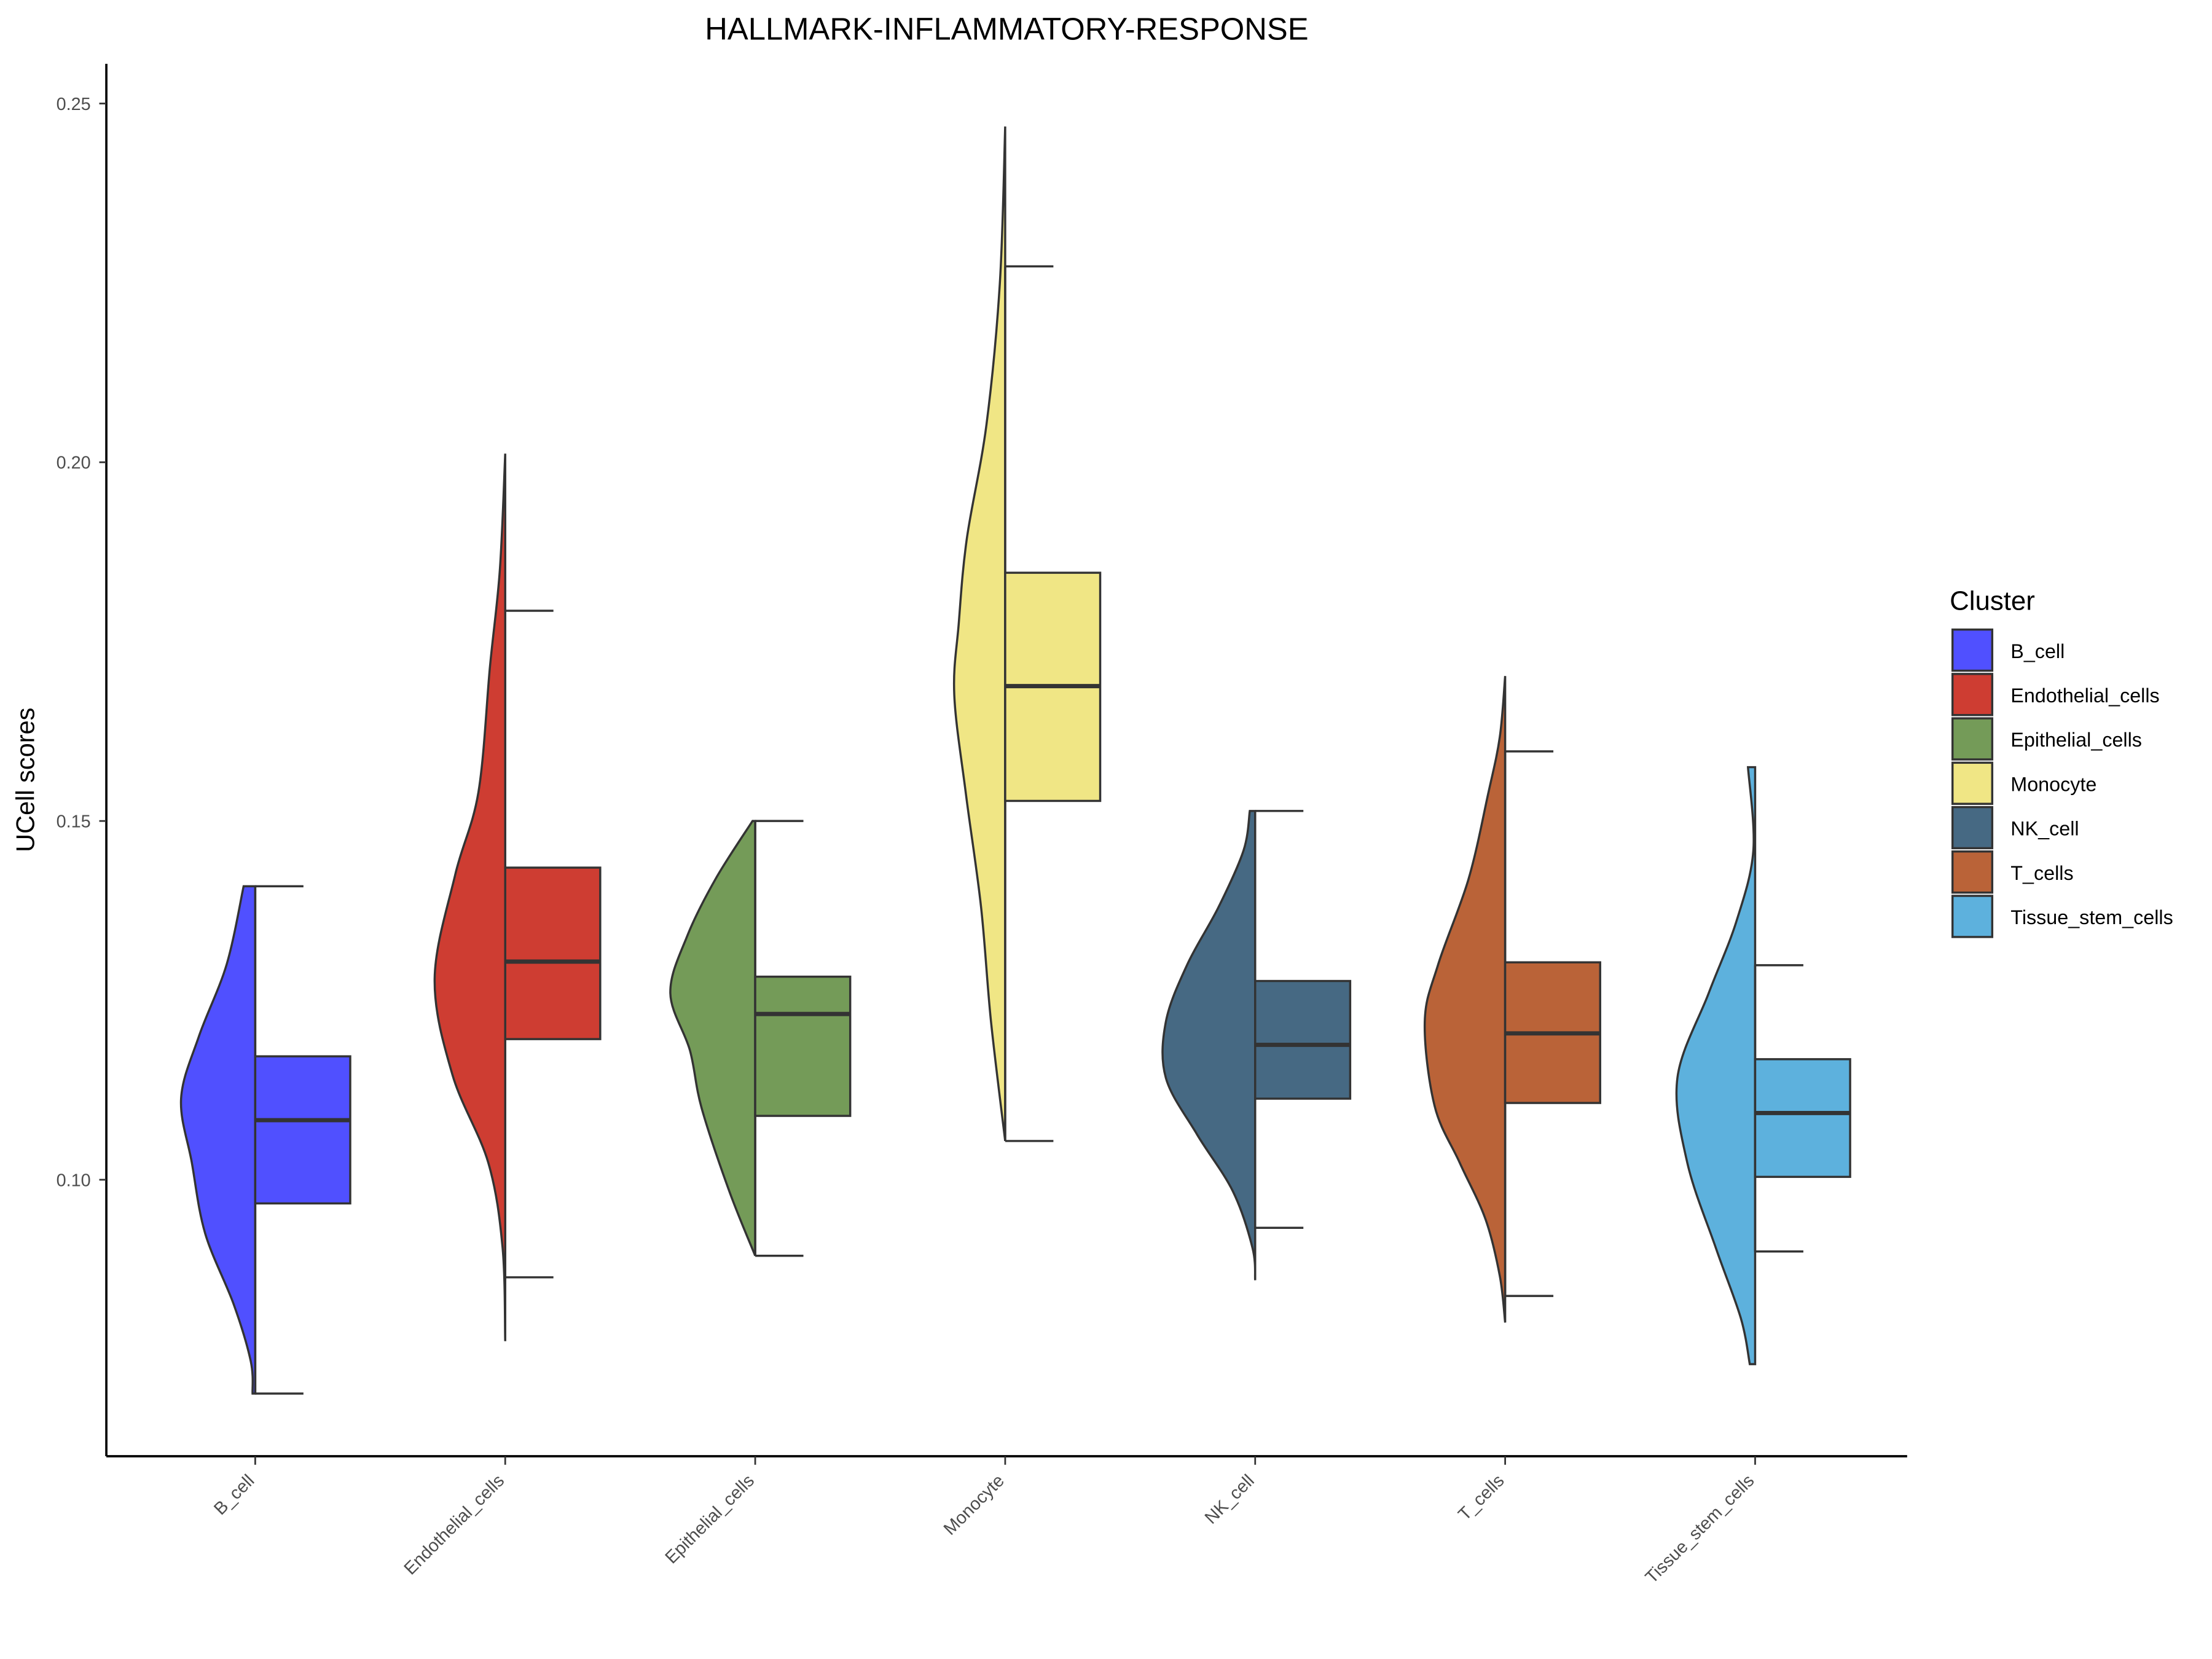 The image size is (2212, 1659). I want to click on x-tick-label: Epithelial_cells, so click(710, 1519).